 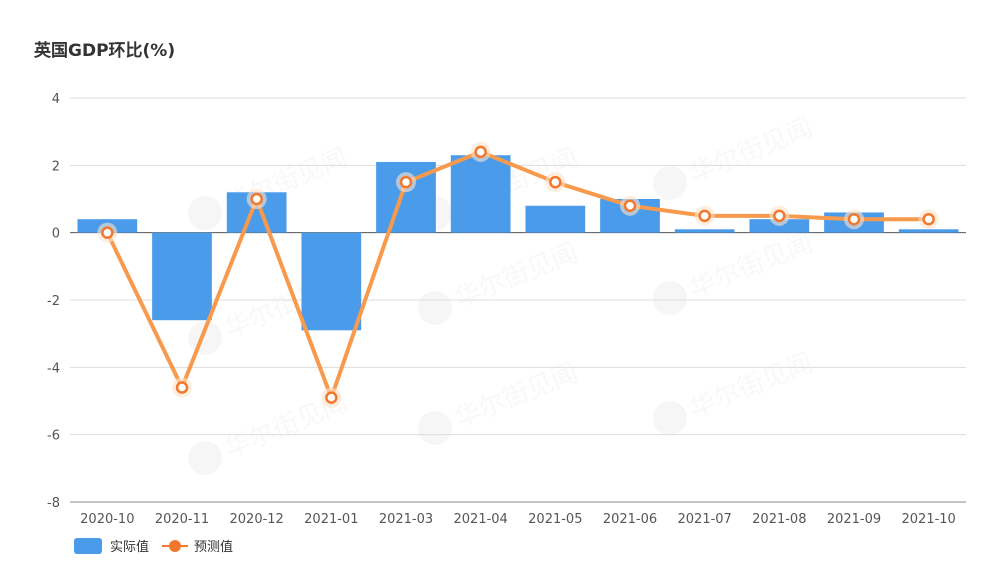 What do you see at coordinates (929, 519) in the screenshot?
I see `x-tick-label: 2021-10` at bounding box center [929, 519].